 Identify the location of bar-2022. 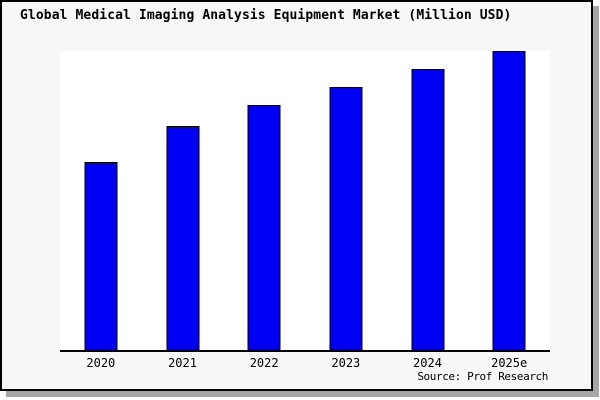
(264, 227).